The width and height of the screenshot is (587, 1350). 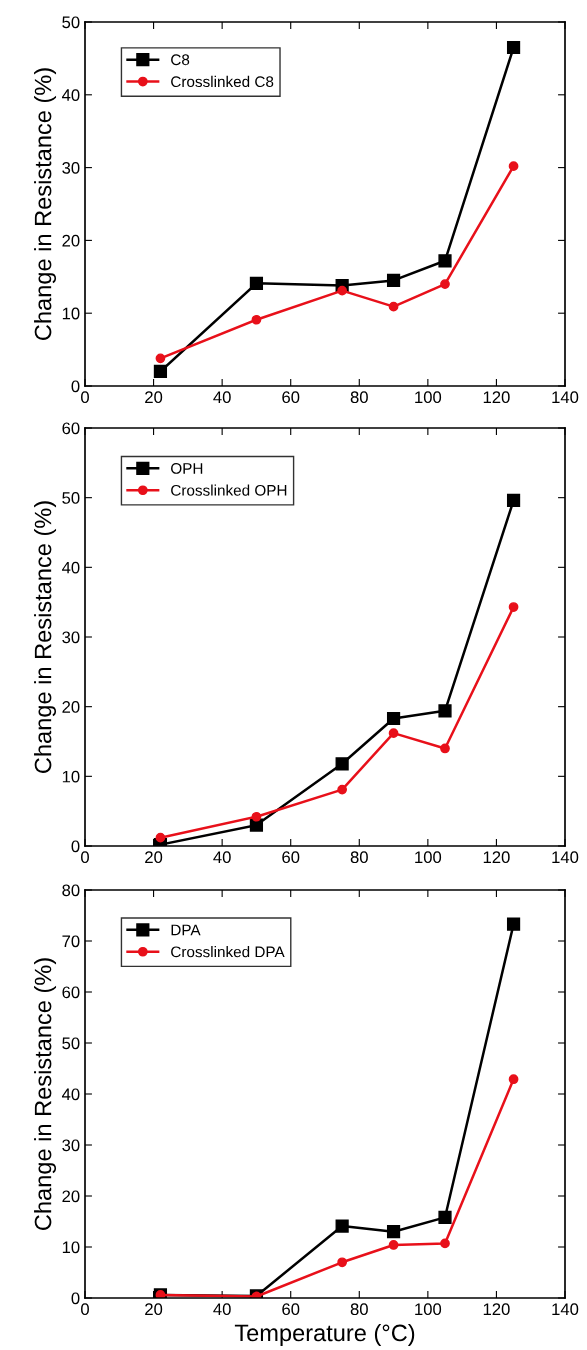 I want to click on x-axis-title: Temperature (°C), so click(x=324, y=1334).